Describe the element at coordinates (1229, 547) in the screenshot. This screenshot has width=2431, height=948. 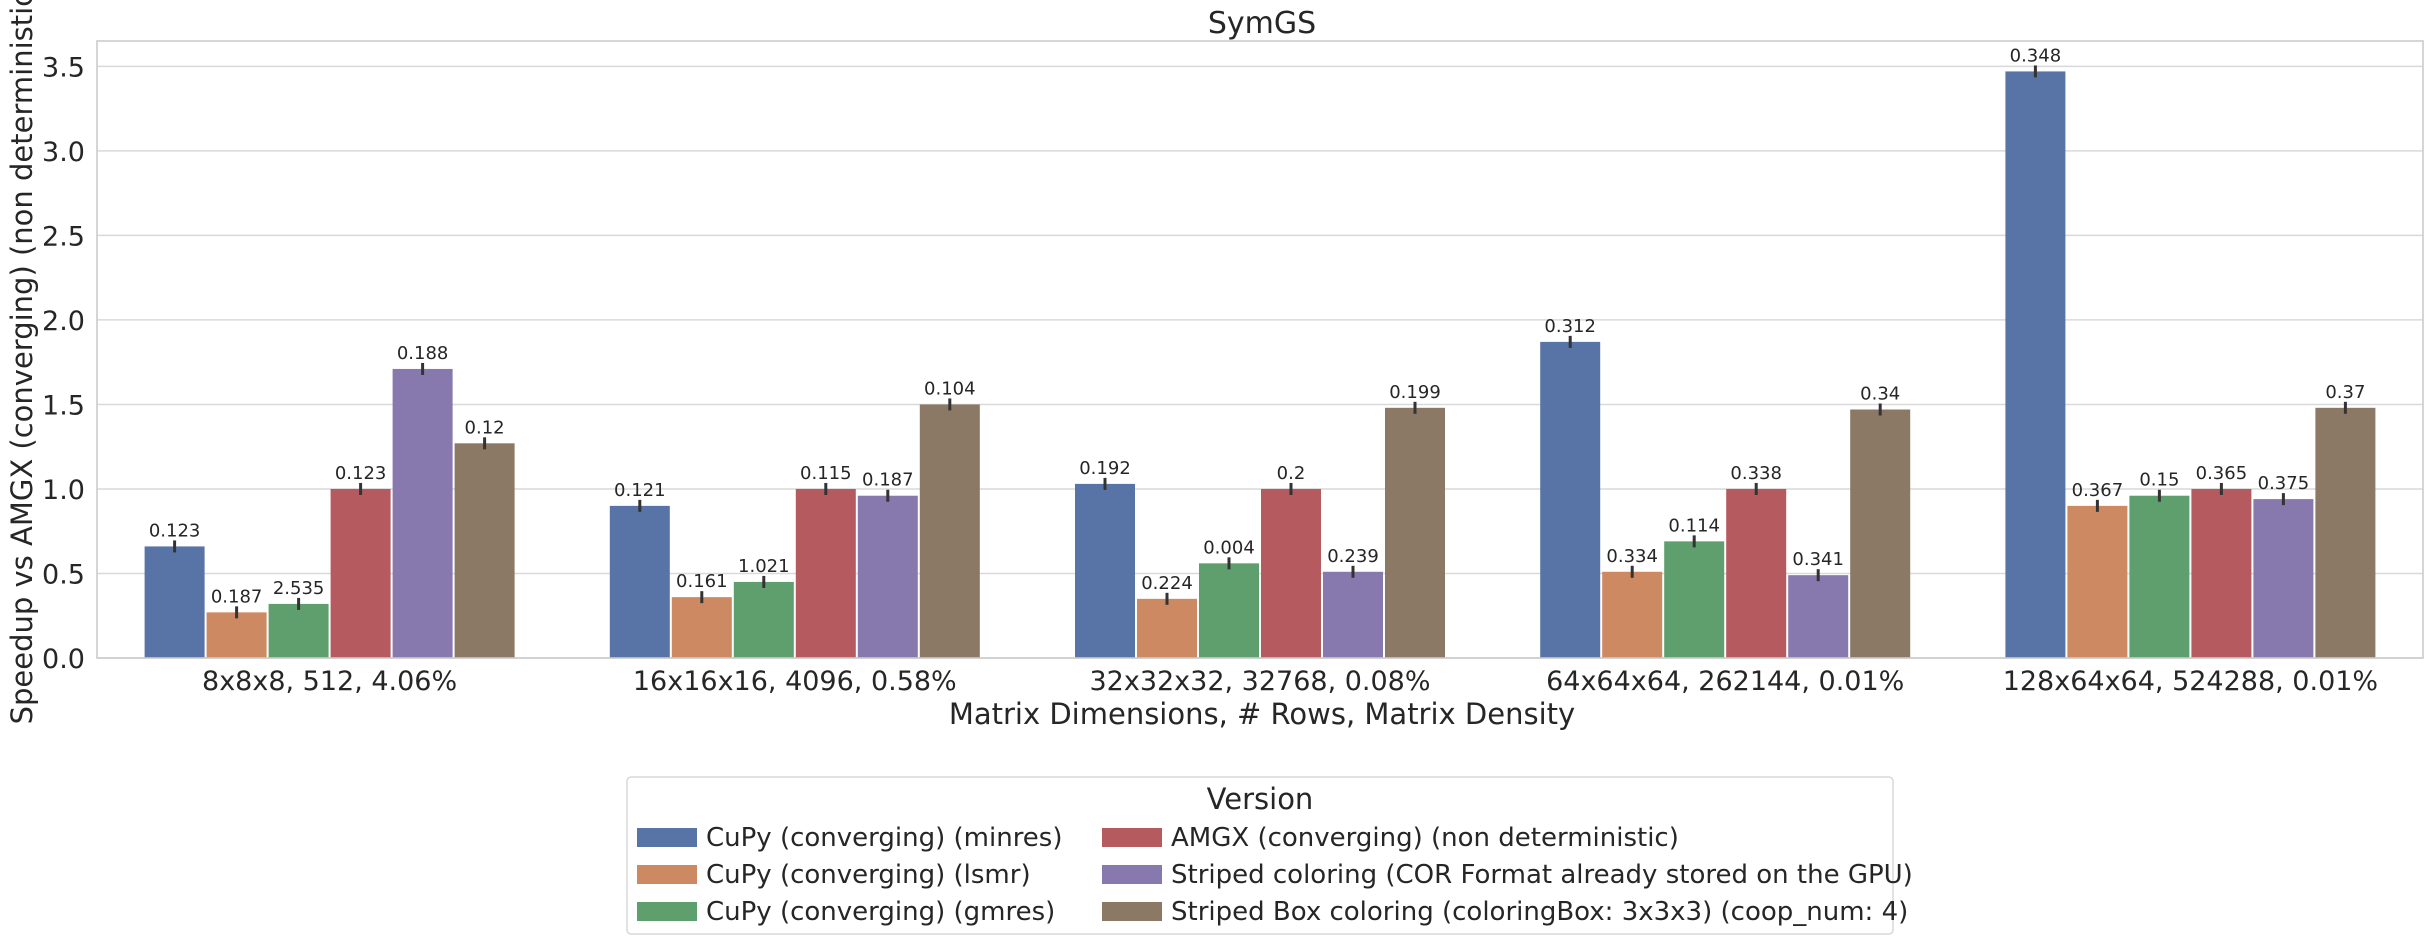
I see `bar-value-label: 0.004` at that location.